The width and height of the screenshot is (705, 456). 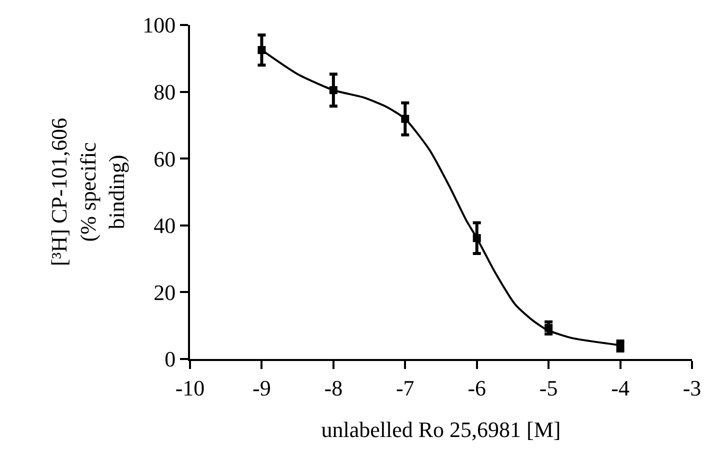 I want to click on x-tick-label: -8, so click(x=333, y=387).